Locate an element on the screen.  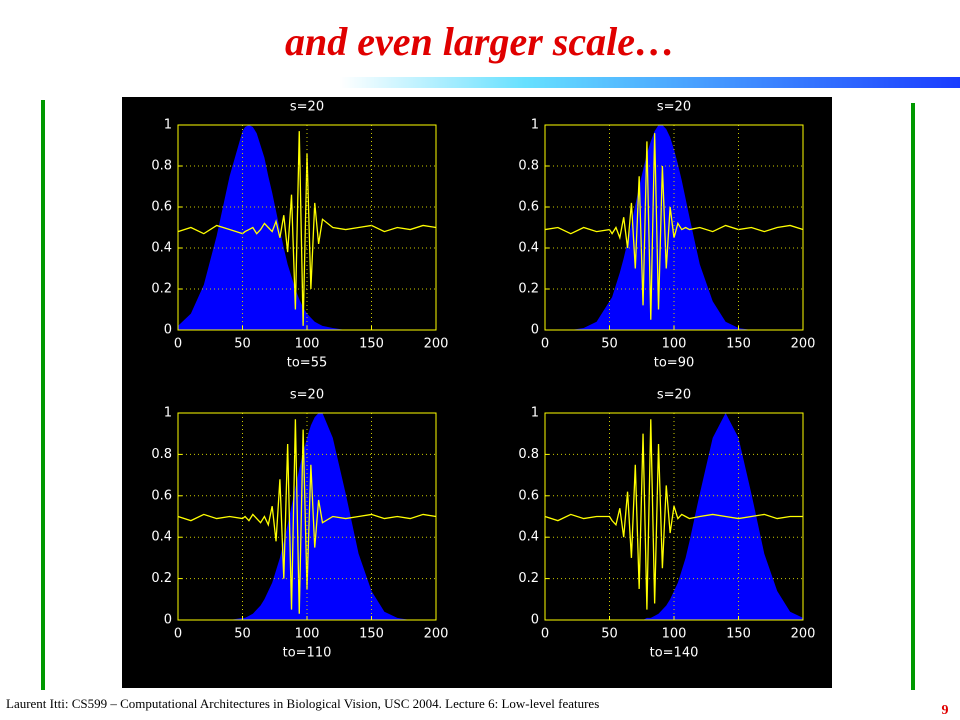
x-axis-label: to=140 is located at coordinates (674, 653).